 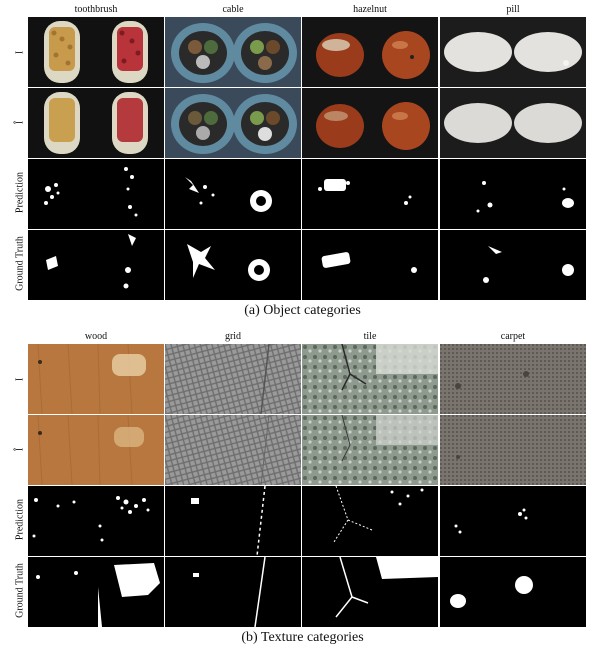 What do you see at coordinates (233, 450) in the screenshot?
I see `image-grid-reconstruction` at bounding box center [233, 450].